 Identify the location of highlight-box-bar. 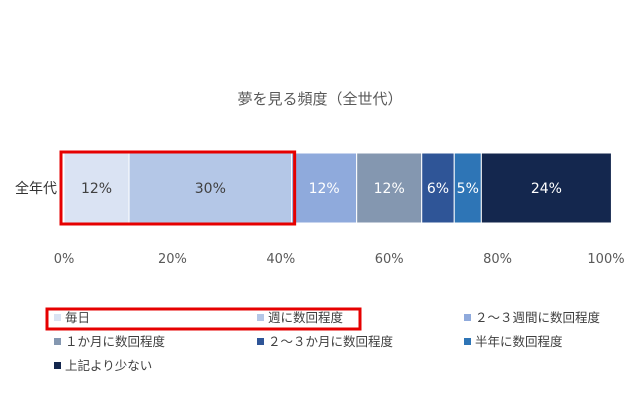
(178, 188).